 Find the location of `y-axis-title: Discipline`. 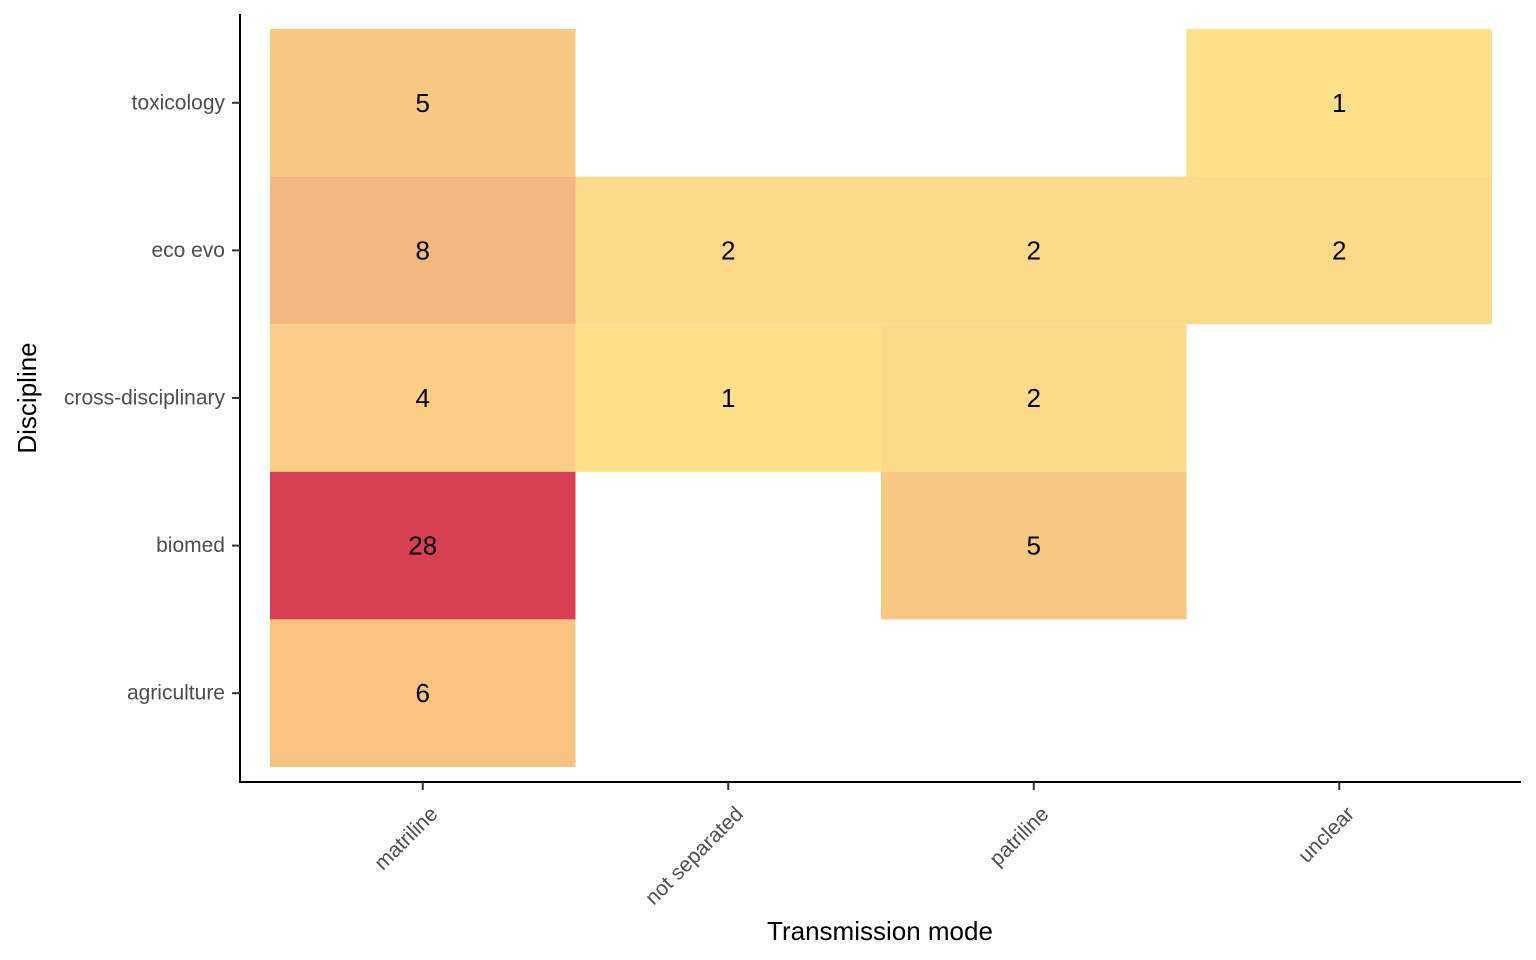

y-axis-title: Discipline is located at coordinates (27, 397).